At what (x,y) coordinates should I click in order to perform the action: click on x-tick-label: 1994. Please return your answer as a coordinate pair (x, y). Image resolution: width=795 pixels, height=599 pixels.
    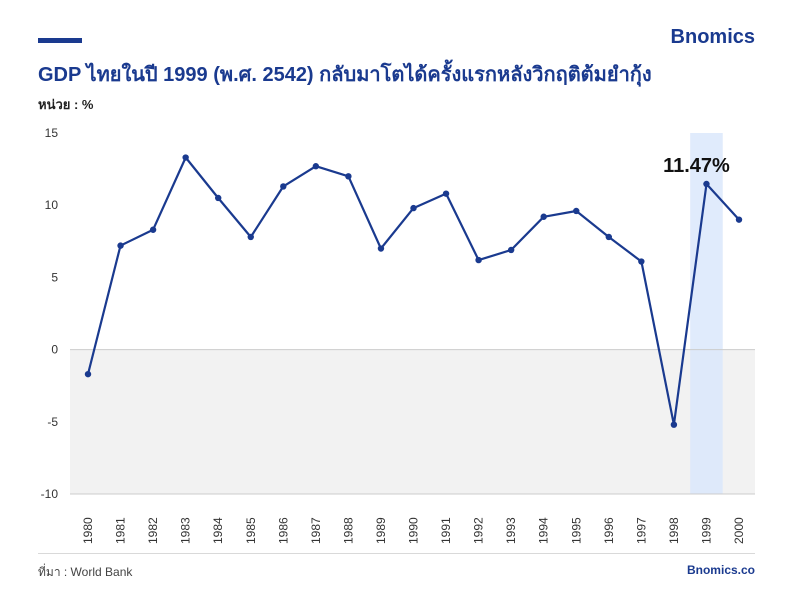
    Looking at the image, I should click on (544, 530).